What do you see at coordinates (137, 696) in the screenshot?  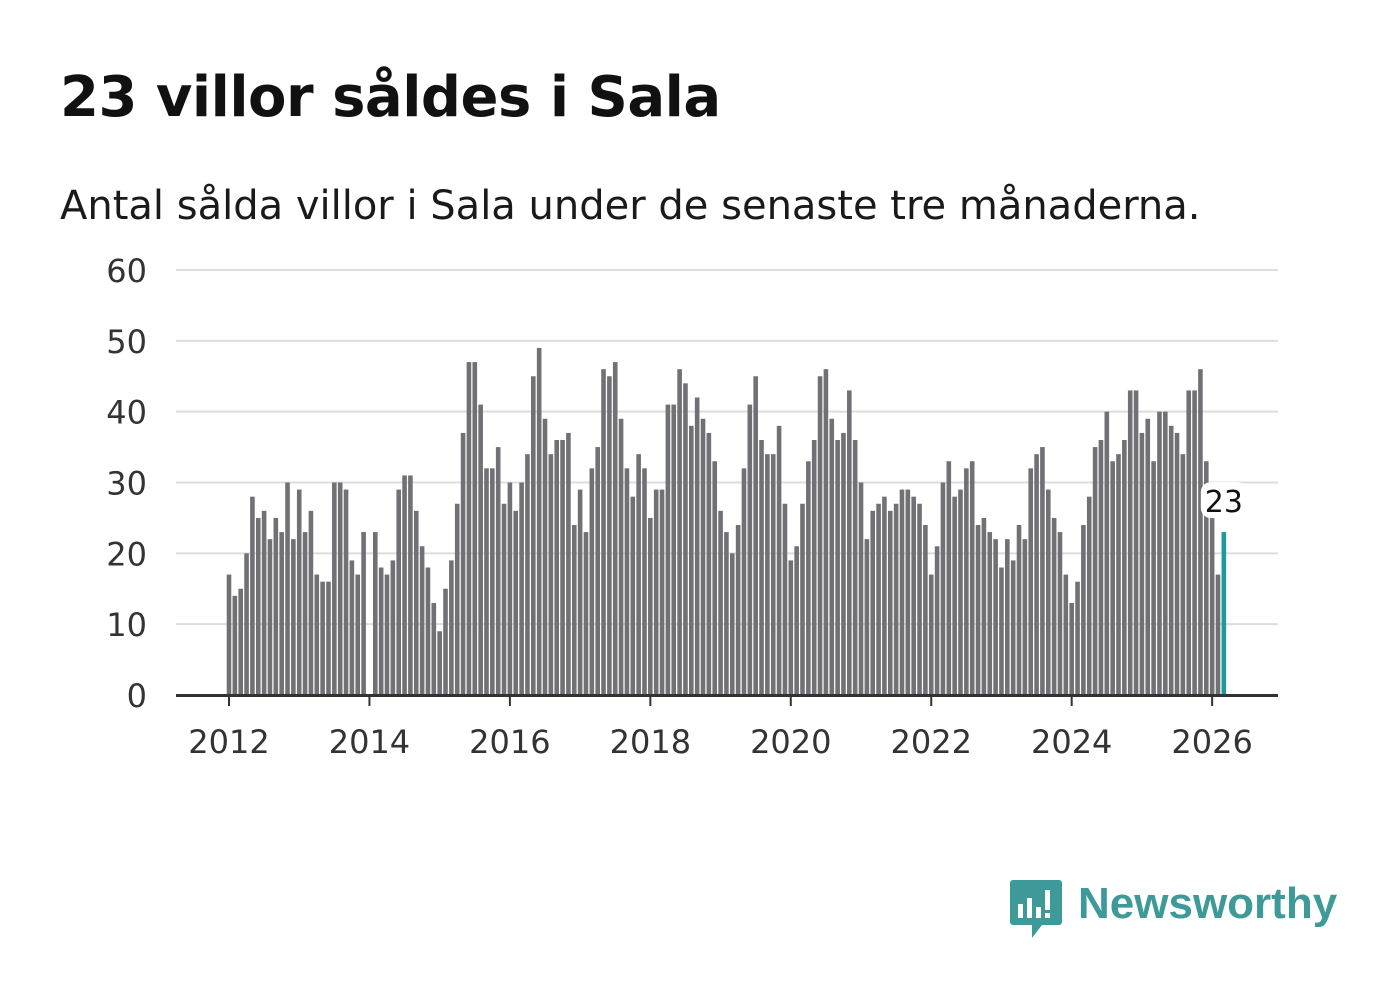 I see `y-tick-label: 0` at bounding box center [137, 696].